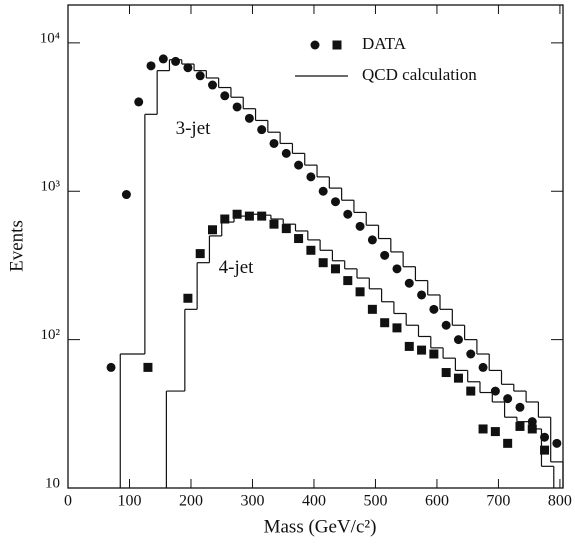  I want to click on legend-label: QCD calculation, so click(419, 74).